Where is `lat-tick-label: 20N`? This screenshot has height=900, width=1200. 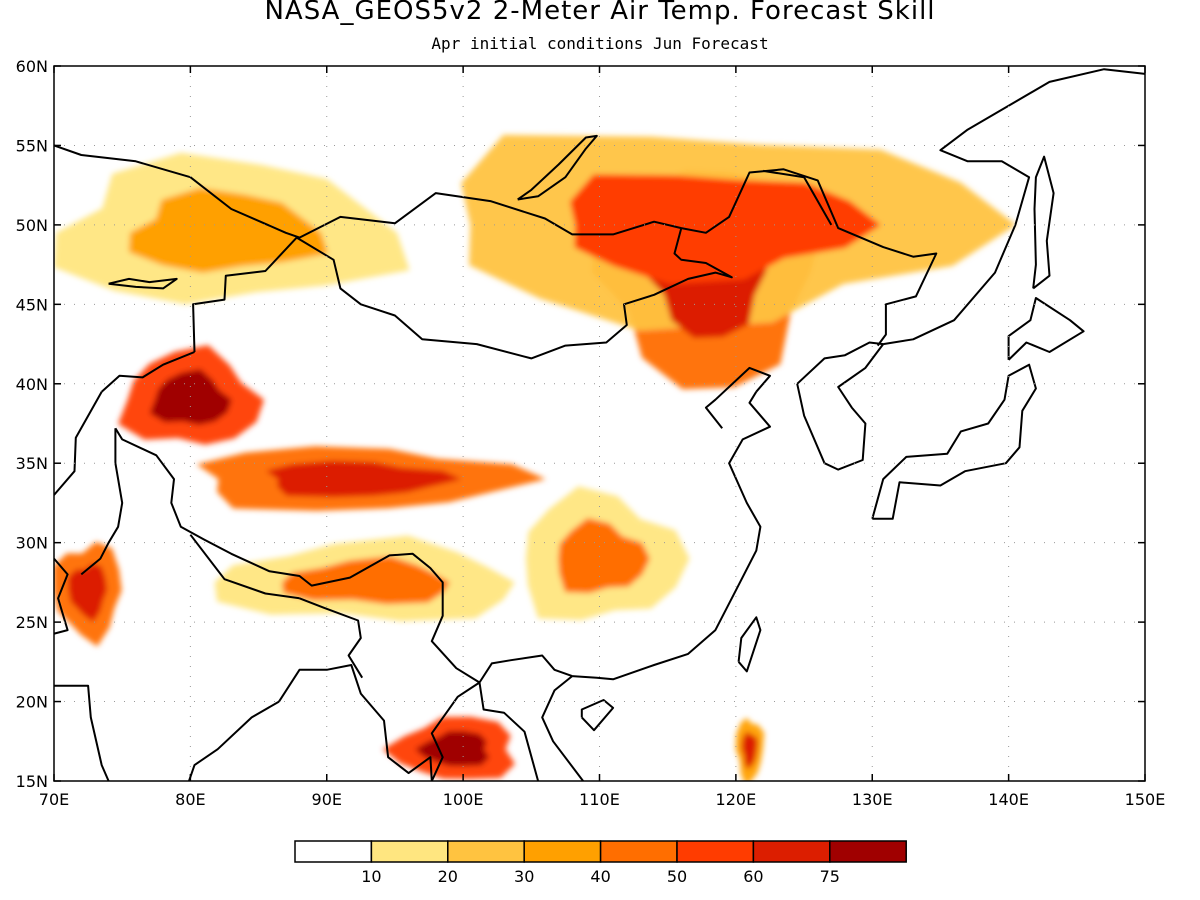 lat-tick-label: 20N is located at coordinates (32, 702).